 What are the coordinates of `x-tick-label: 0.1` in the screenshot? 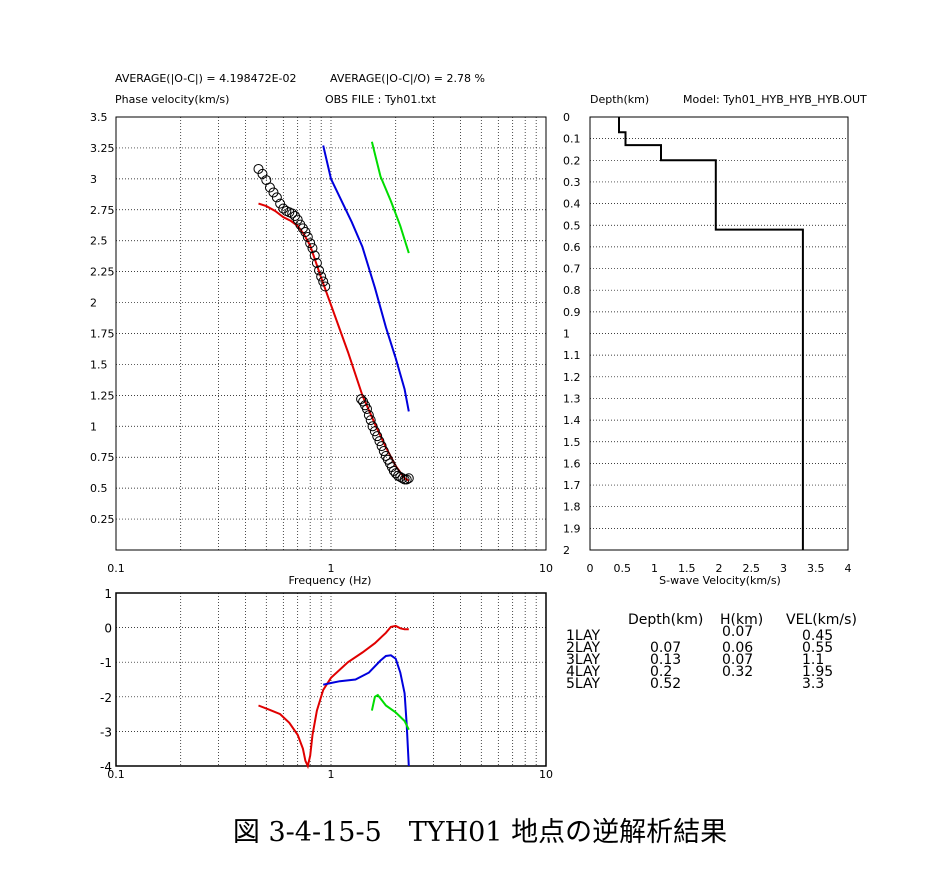 It's located at (116, 568).